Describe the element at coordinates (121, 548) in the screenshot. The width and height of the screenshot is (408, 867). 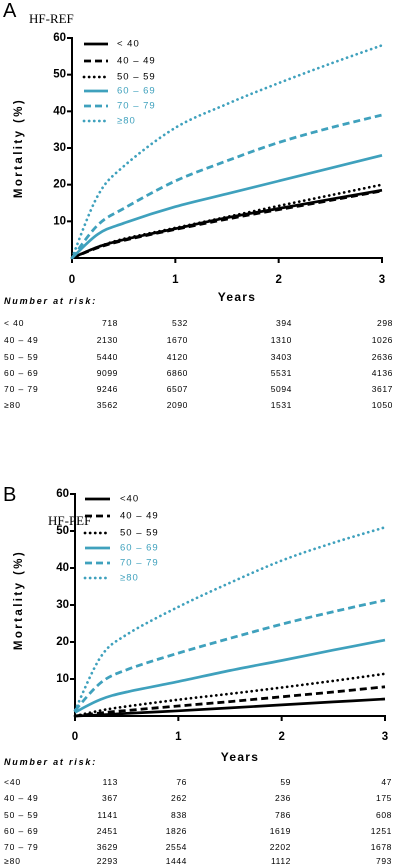
I see `legend-item-60-69: 60 – 69` at that location.